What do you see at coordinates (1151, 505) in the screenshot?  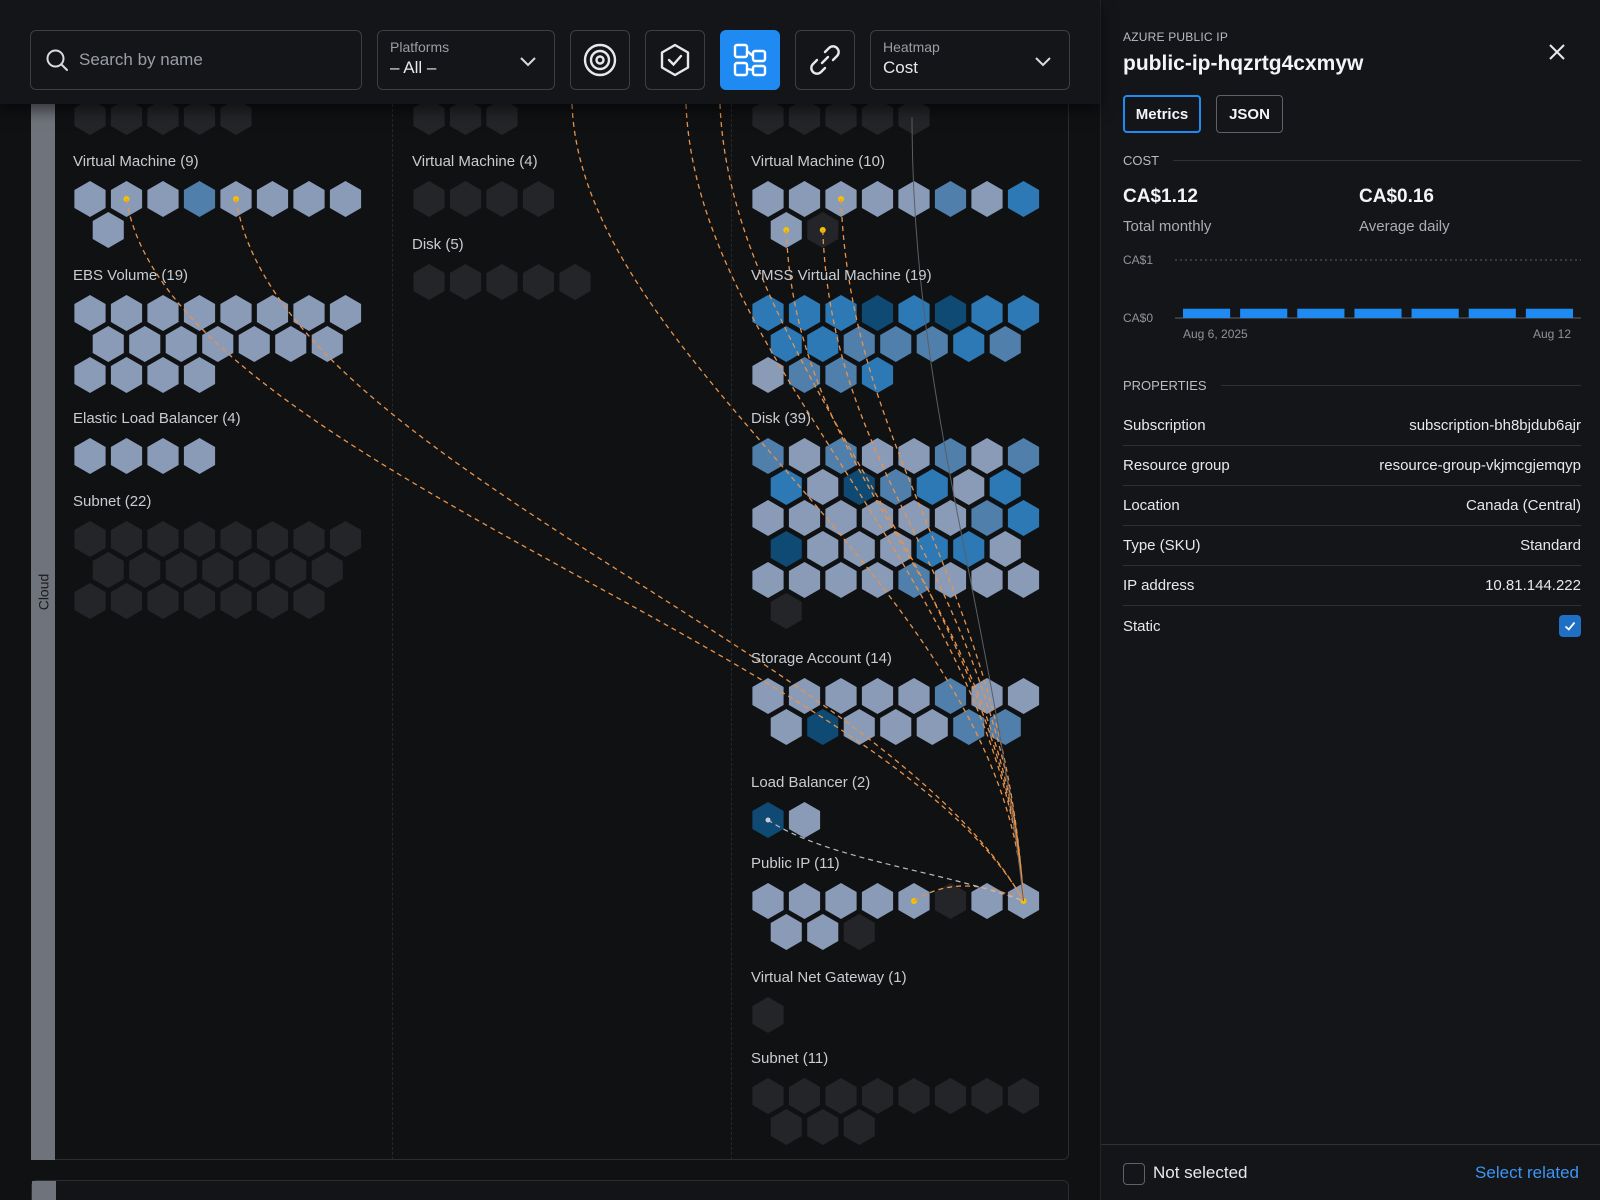 I see `property-key: Location` at bounding box center [1151, 505].